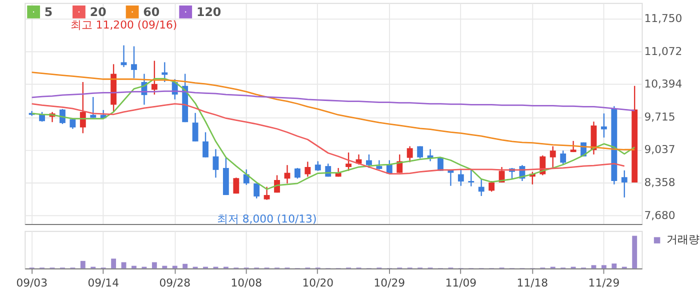 The height and width of the screenshot is (289, 700). Describe the element at coordinates (663, 19) in the screenshot. I see `y-tick-label: 11,750` at that location.